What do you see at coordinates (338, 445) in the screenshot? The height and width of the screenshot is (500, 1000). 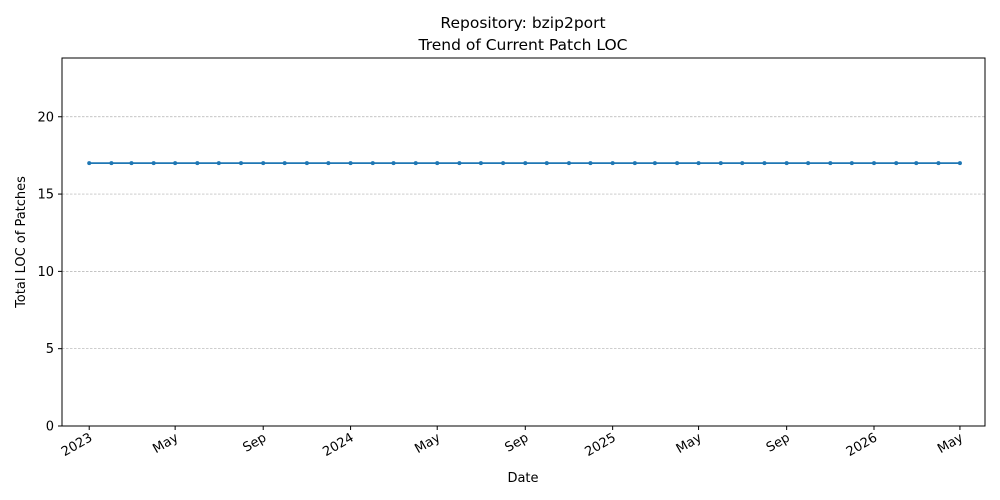 I see `x-tick-label: 2024` at bounding box center [338, 445].